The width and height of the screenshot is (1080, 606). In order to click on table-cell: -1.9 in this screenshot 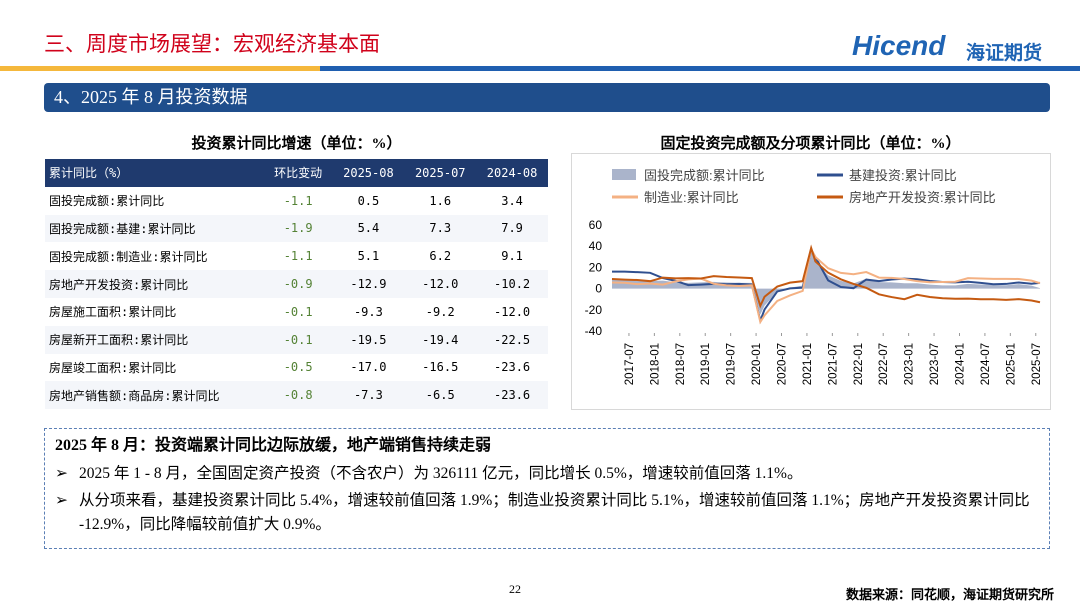, I will do `click(298, 228)`.